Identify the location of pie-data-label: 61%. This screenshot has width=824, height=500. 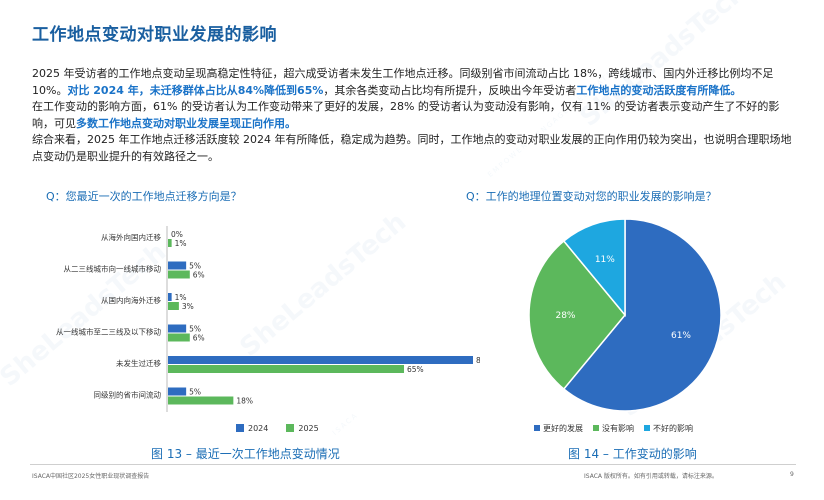
(681, 336).